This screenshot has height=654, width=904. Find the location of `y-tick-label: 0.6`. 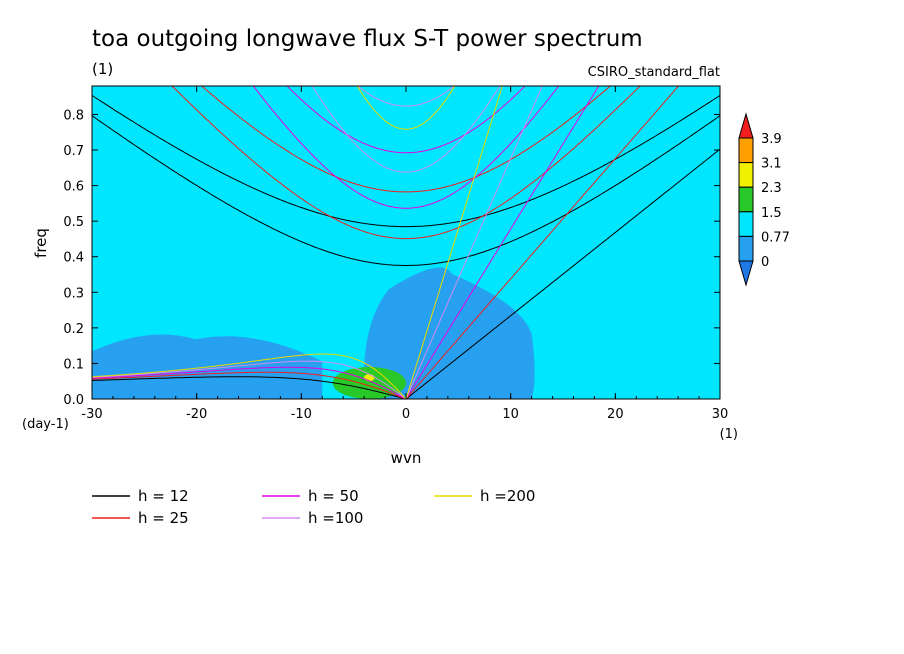

y-tick-label: 0.6 is located at coordinates (73, 187).